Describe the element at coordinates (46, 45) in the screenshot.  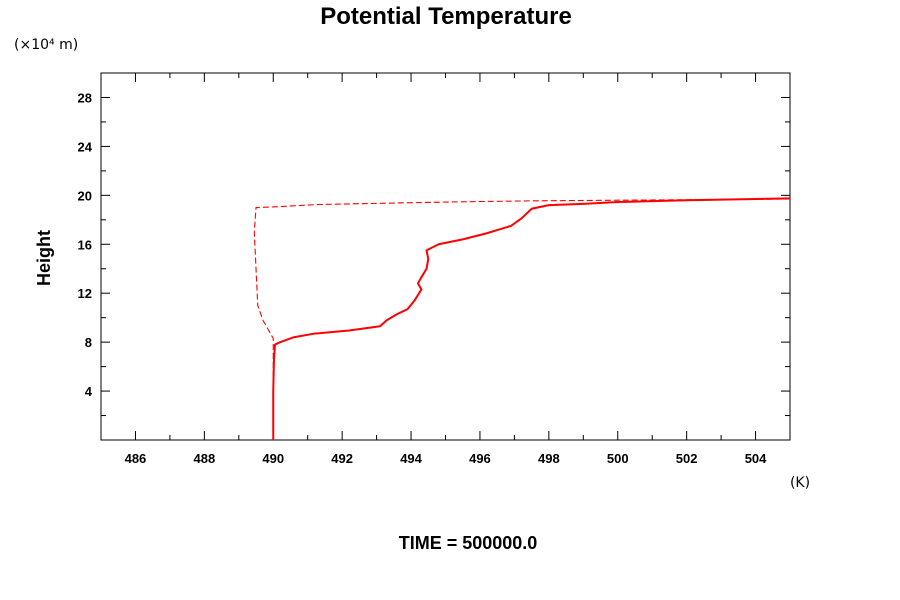
I see `y-unit-label: (×10⁴ m)` at that location.